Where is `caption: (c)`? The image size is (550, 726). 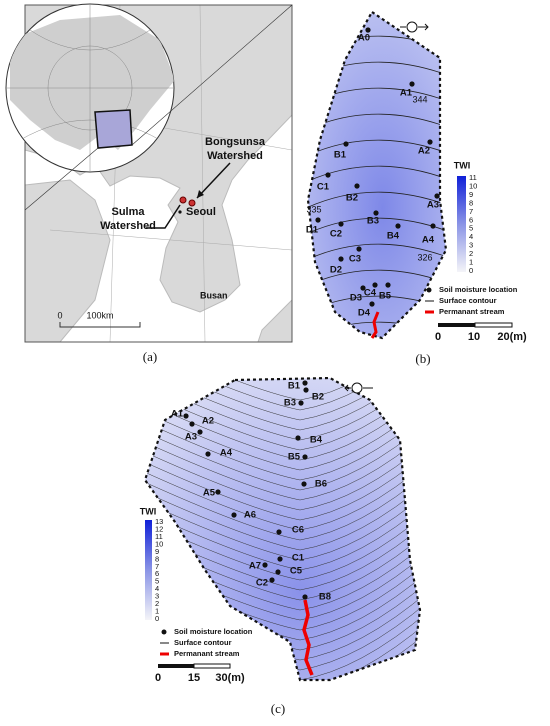
caption: (c) is located at coordinates (278, 708).